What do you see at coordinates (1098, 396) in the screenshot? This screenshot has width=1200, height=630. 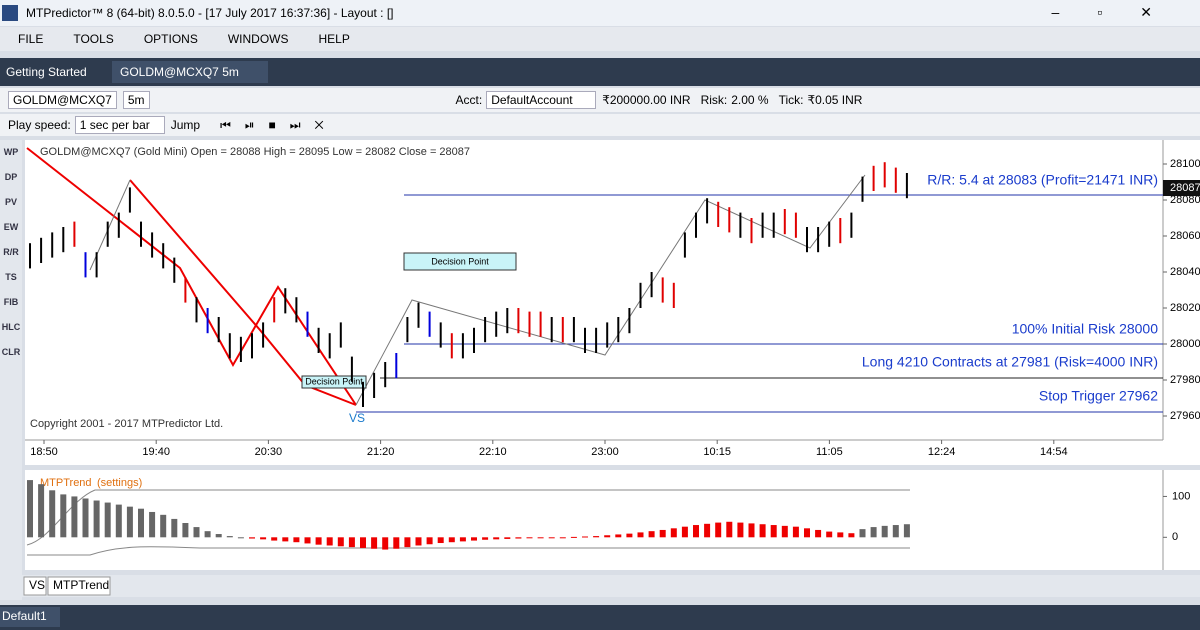 I see `stop-annotation: Stop Trigger 27962` at bounding box center [1098, 396].